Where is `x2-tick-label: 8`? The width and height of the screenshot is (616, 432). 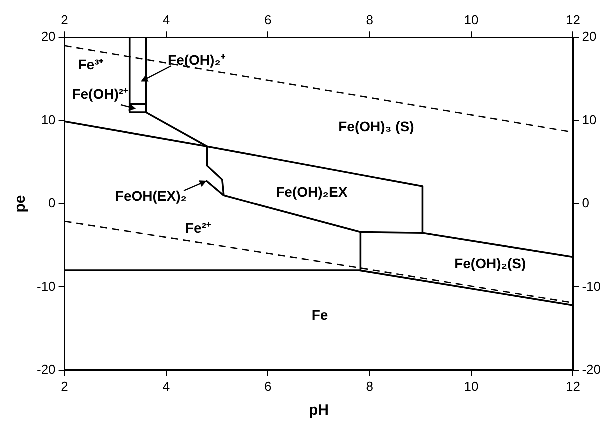 x2-tick-label: 8 is located at coordinates (370, 20).